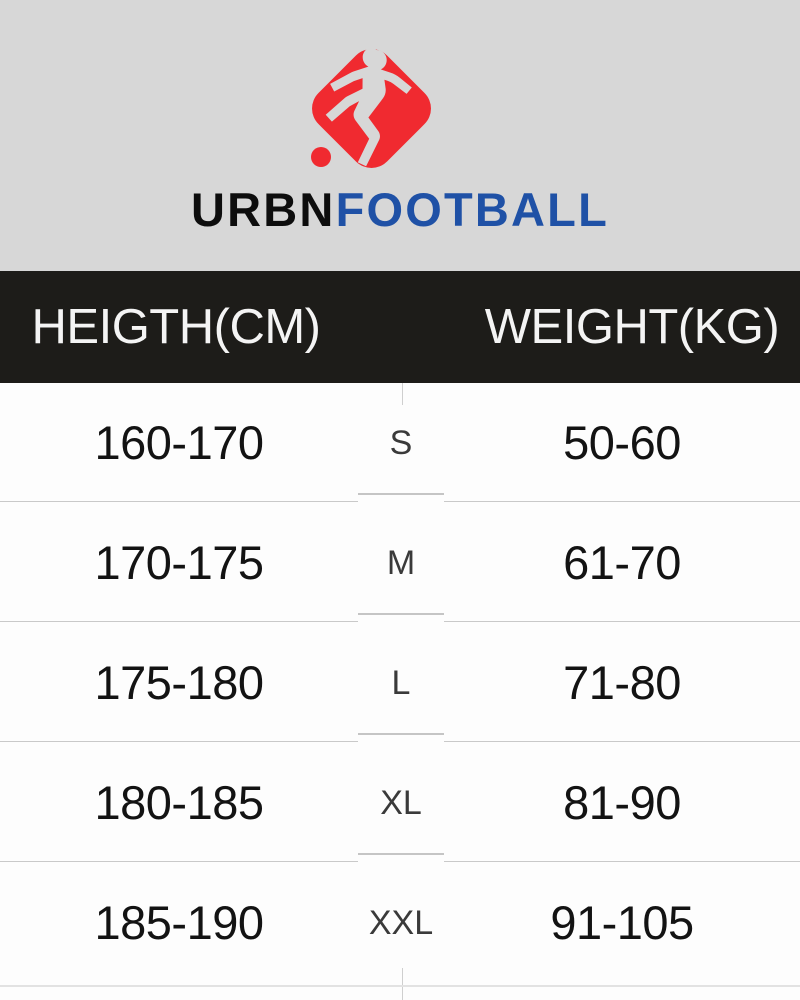 Image resolution: width=800 pixels, height=1000 pixels. I want to click on cell-weight: 50-60, so click(622, 442).